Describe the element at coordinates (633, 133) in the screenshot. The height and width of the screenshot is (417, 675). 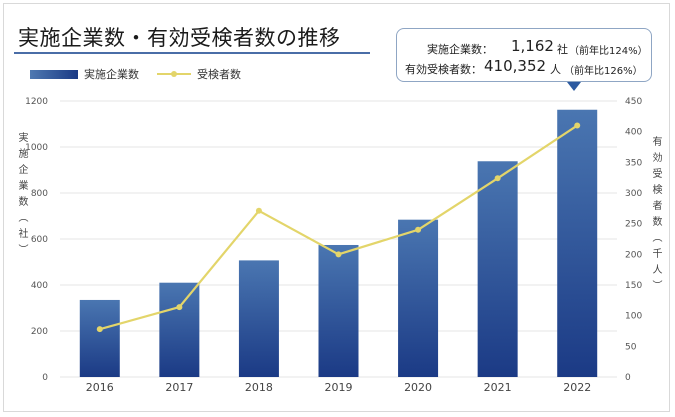
I see `y2-tick-label: 400` at that location.